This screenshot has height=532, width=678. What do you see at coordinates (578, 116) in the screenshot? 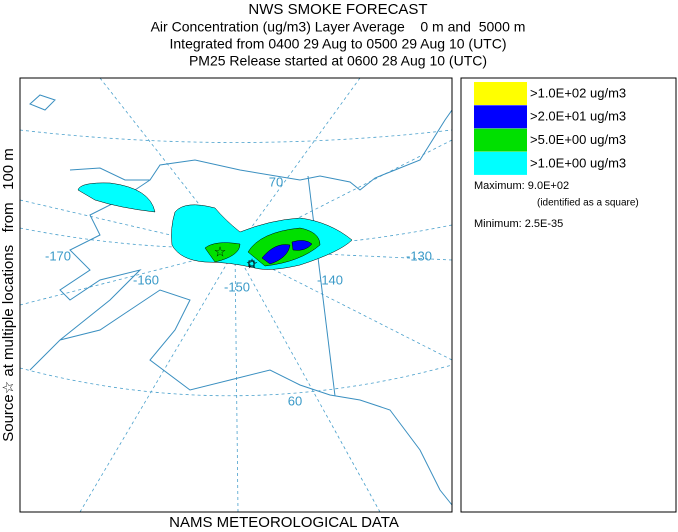
I see `legend-label: >2.0E+01 ug/m3` at bounding box center [578, 116].